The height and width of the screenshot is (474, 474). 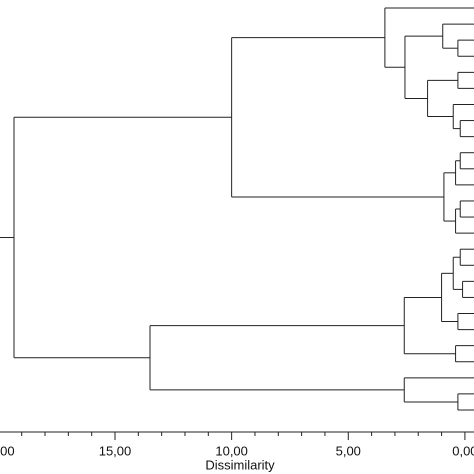 I want to click on x-tick-label: 20,00, so click(x=7, y=450).